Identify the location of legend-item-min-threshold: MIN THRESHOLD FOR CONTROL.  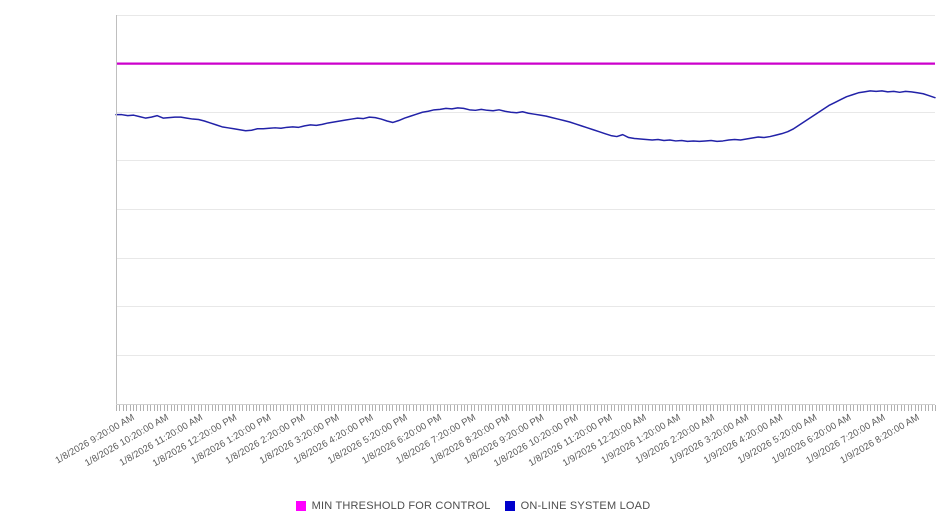
(393, 506).